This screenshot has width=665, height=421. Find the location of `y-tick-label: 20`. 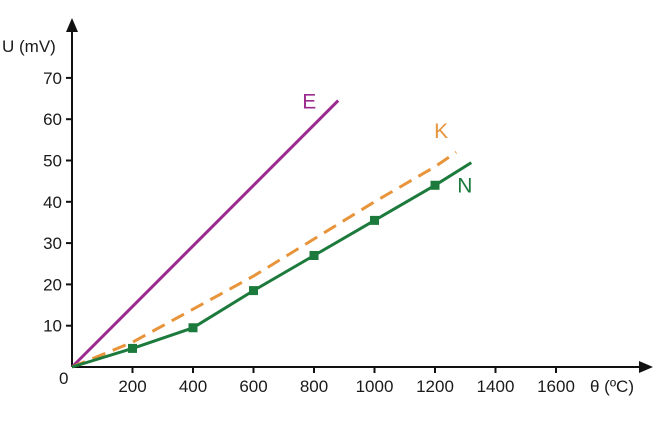

y-tick-label: 20 is located at coordinates (52, 284).